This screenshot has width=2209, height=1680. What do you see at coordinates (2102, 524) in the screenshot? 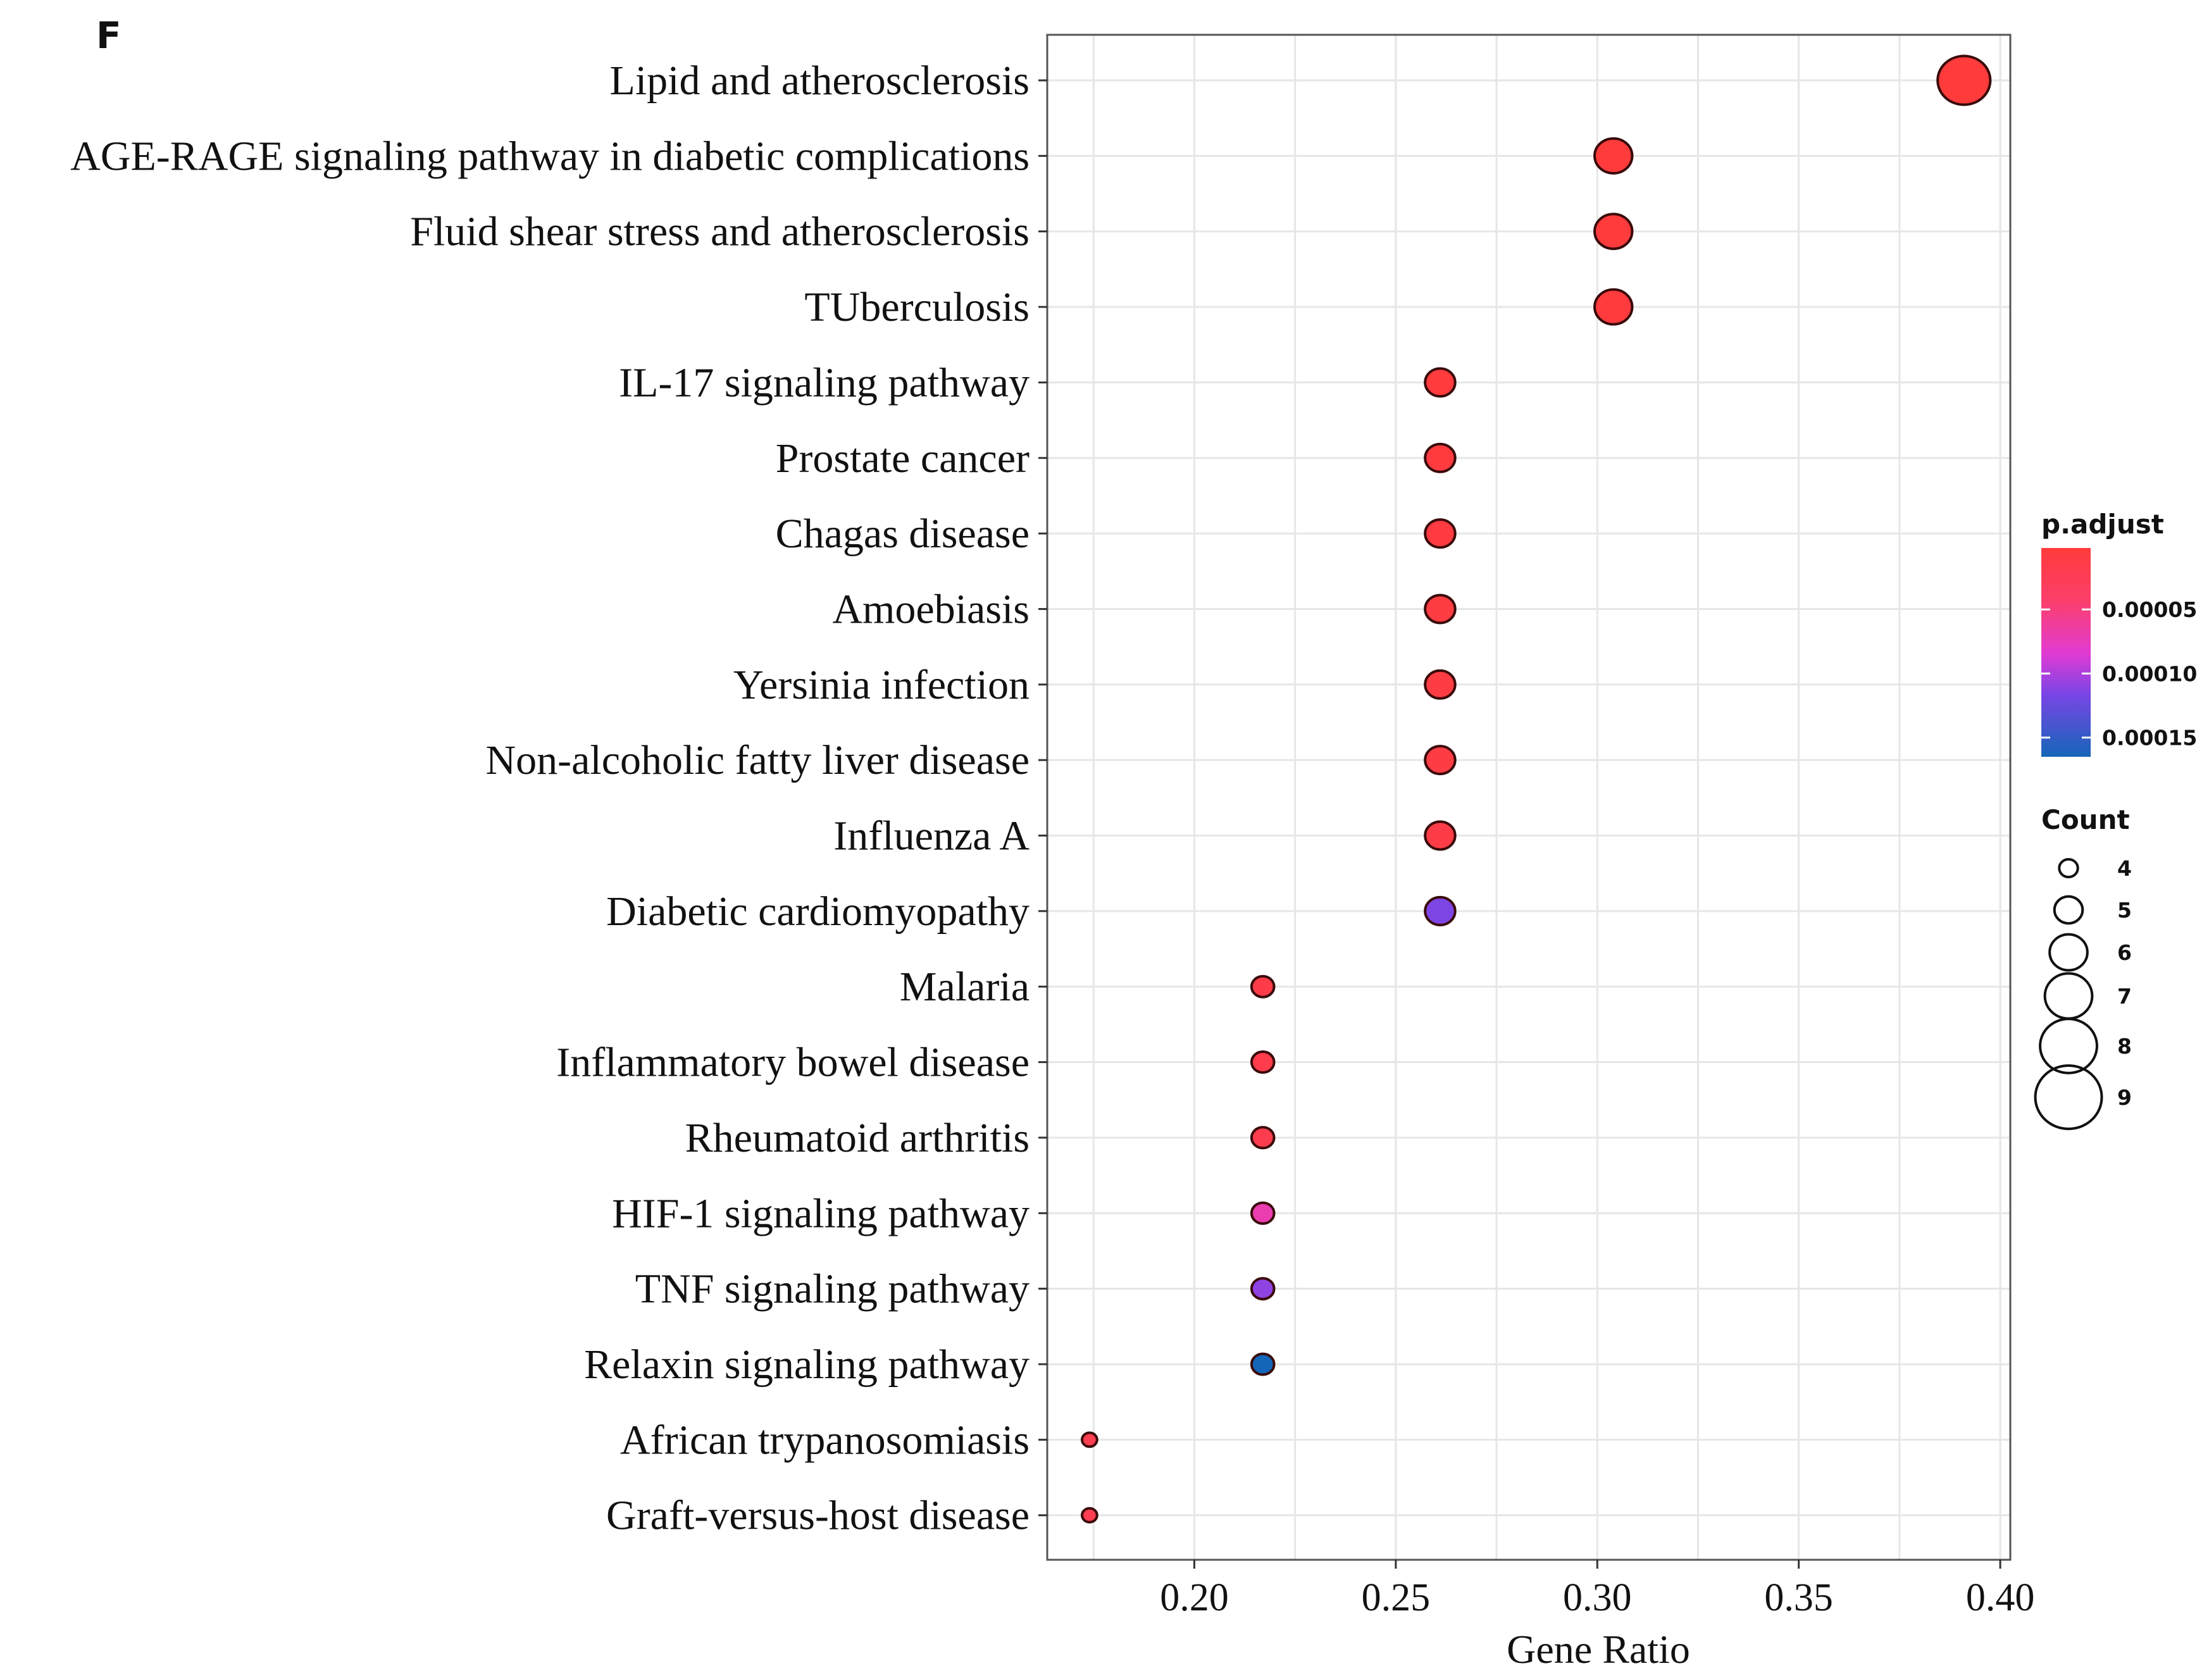
I see `color-legend-title: p.adjust` at bounding box center [2102, 524].